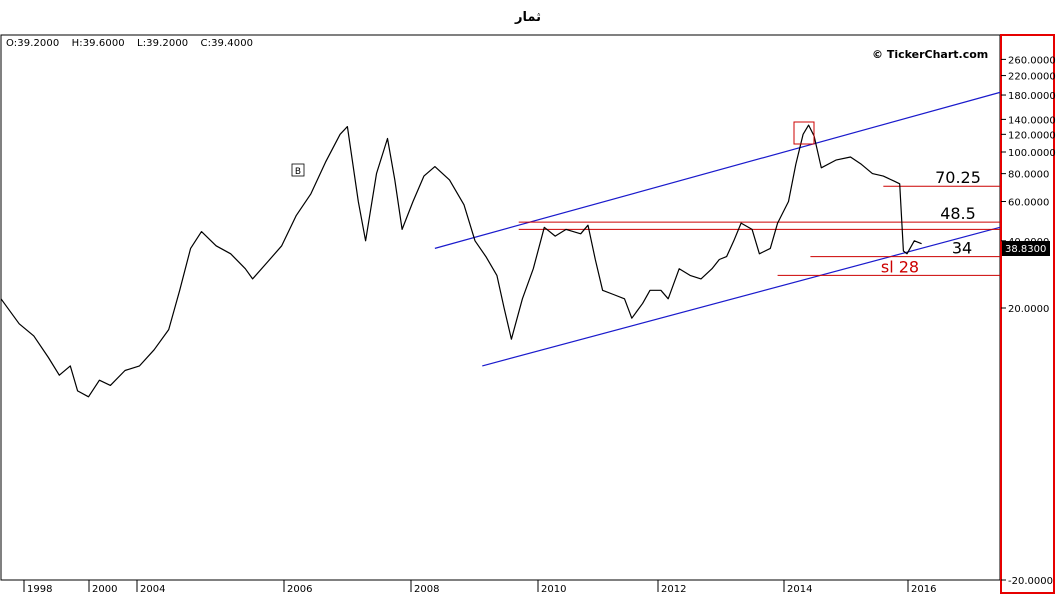  What do you see at coordinates (923, 589) in the screenshot?
I see `x-tick-label: 2016` at bounding box center [923, 589].